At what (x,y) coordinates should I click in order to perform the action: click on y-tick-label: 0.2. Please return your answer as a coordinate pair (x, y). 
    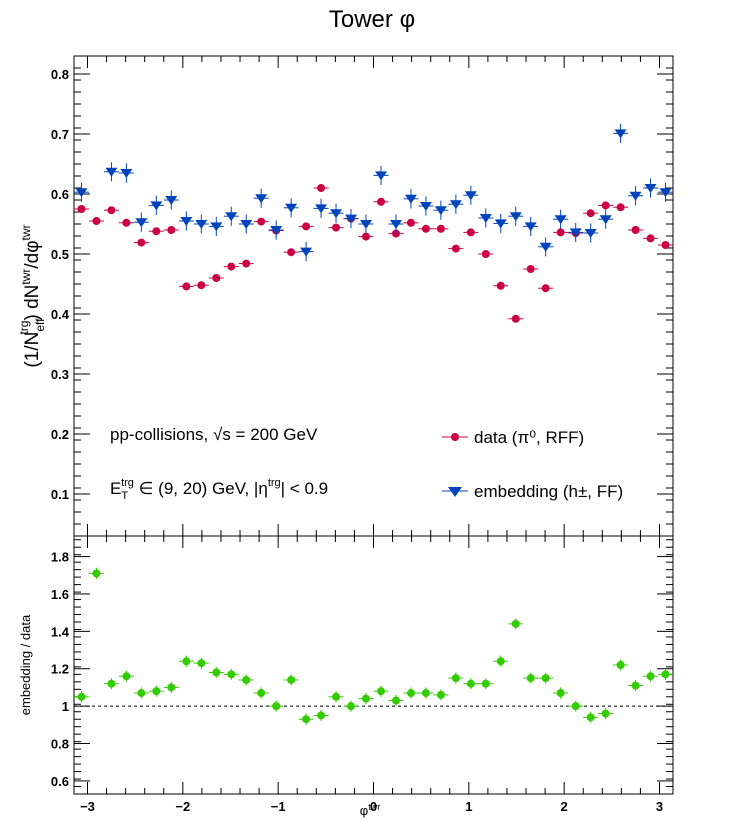
    Looking at the image, I should click on (60, 434).